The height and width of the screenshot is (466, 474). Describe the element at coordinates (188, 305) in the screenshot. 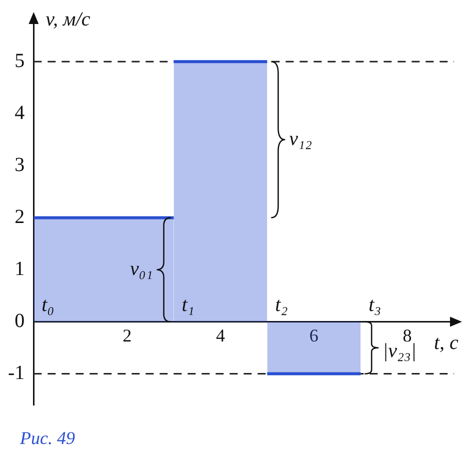

I see `annotation: t₁` at that location.